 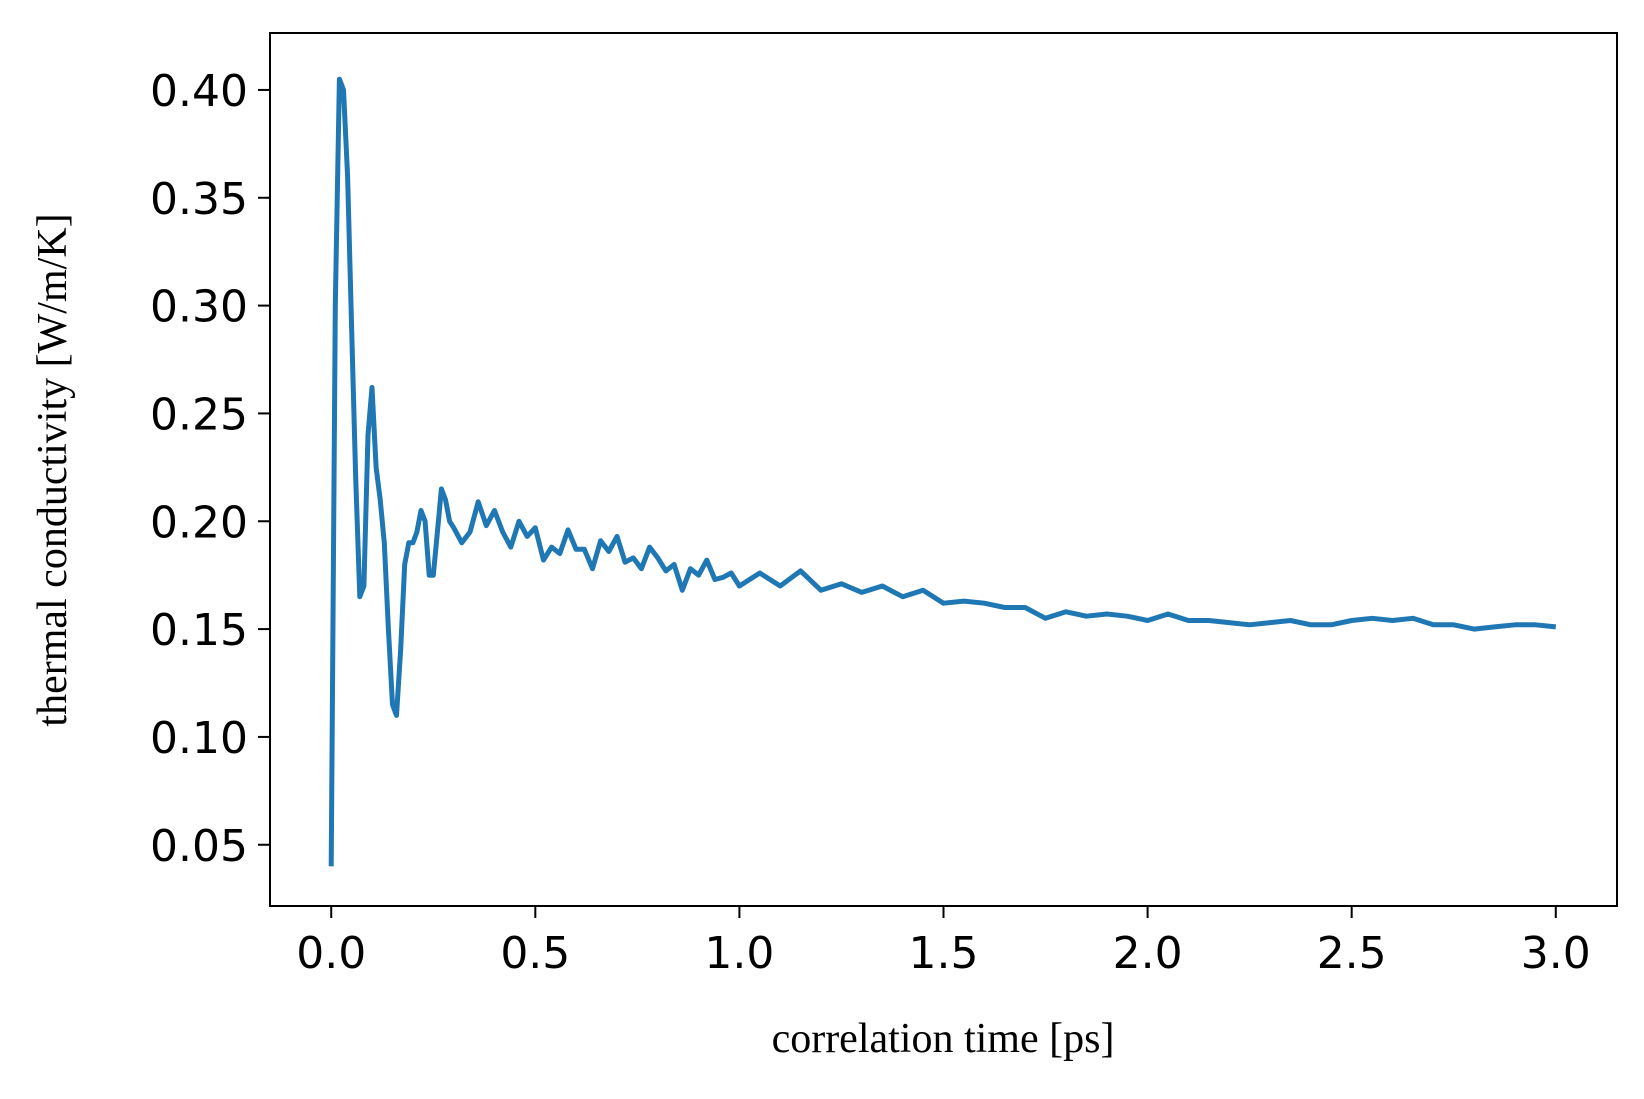 I want to click on y-tick-label: 0.15, so click(x=199, y=630).